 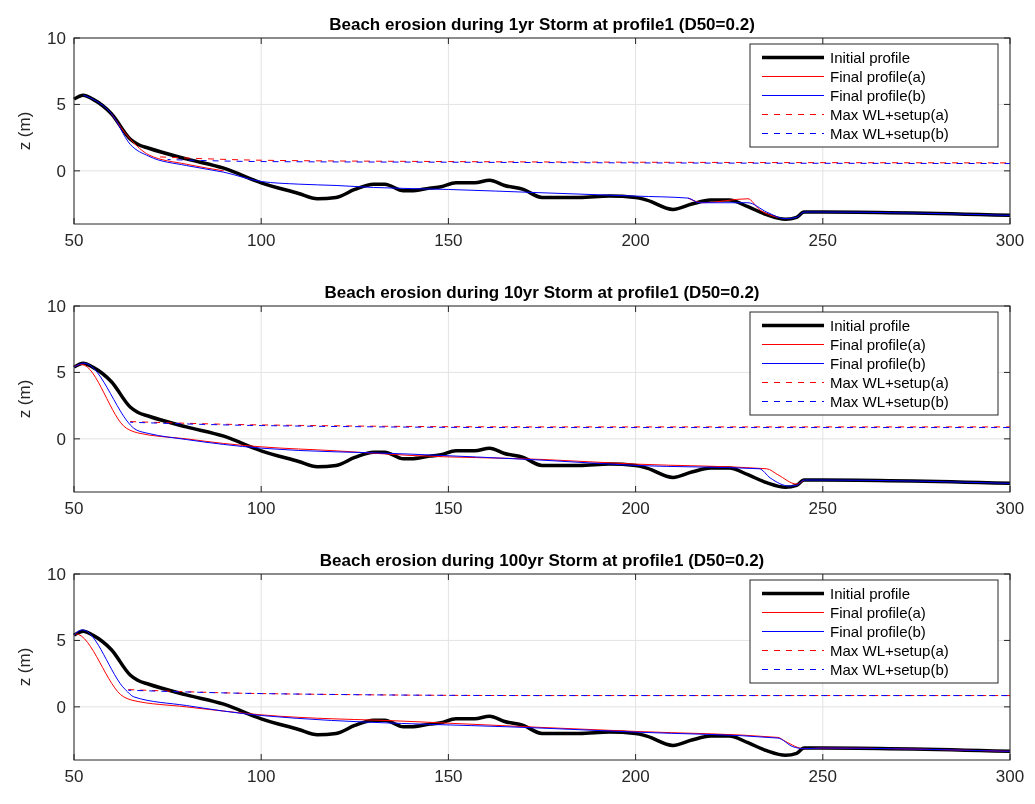 What do you see at coordinates (542, 24) in the screenshot?
I see `chart-title: Beach erosion during 1yr Storm at profile1 (D50=0.2)` at bounding box center [542, 24].